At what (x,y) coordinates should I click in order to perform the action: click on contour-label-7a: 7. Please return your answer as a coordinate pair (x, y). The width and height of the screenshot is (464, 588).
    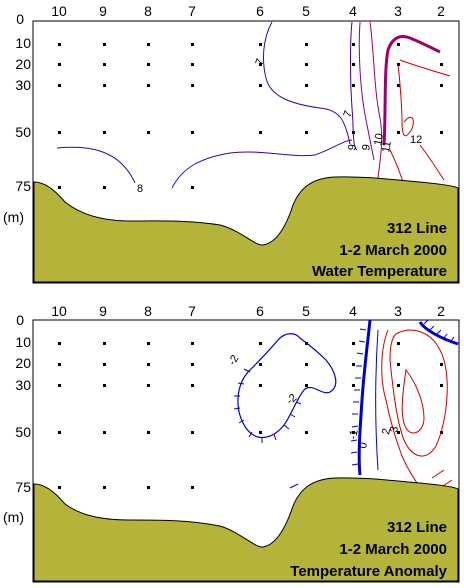
    Looking at the image, I should click on (260, 62).